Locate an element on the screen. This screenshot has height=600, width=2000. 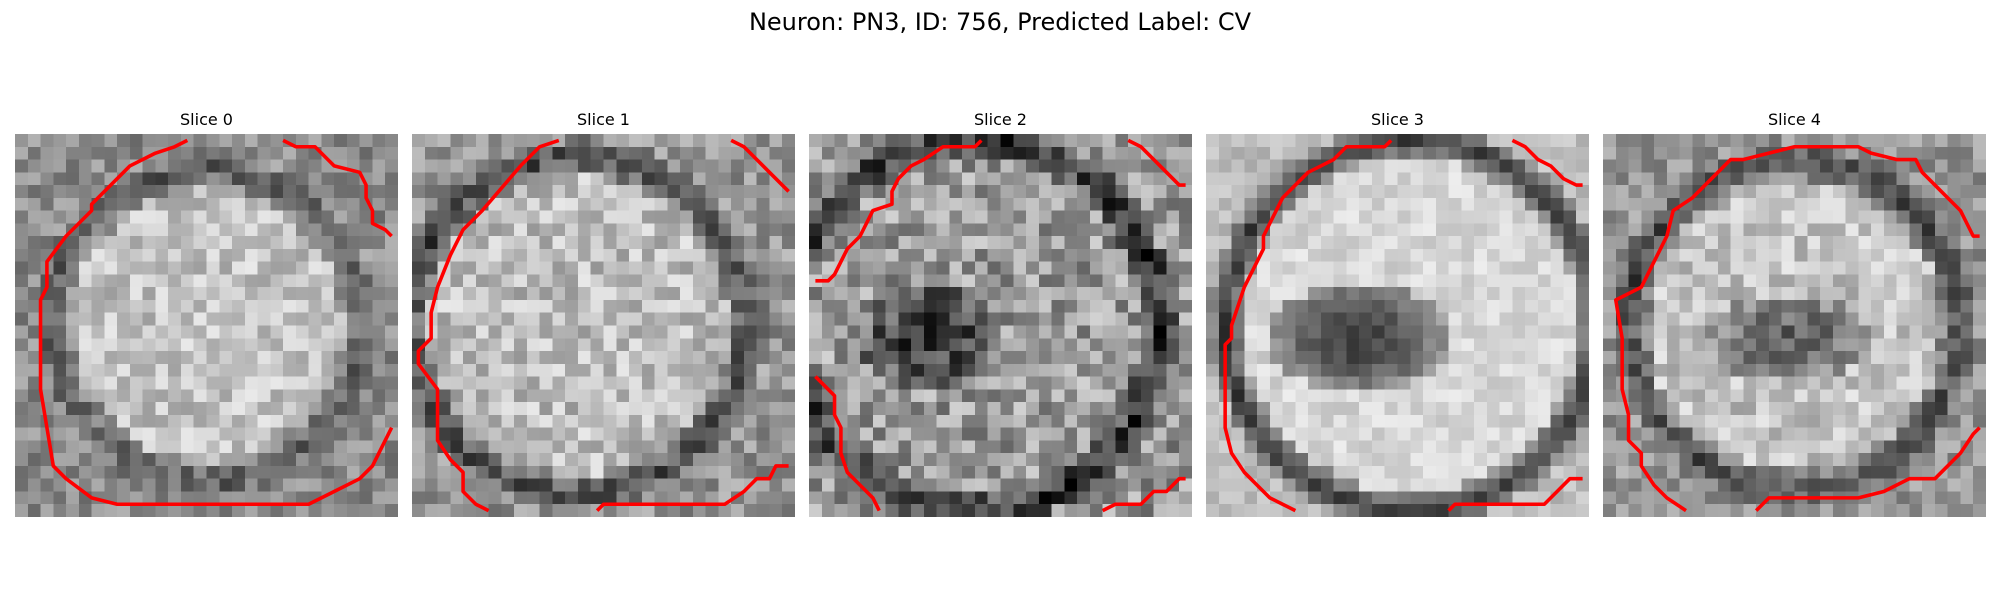
slice-title-4: Slice 4 is located at coordinates (1794, 119).